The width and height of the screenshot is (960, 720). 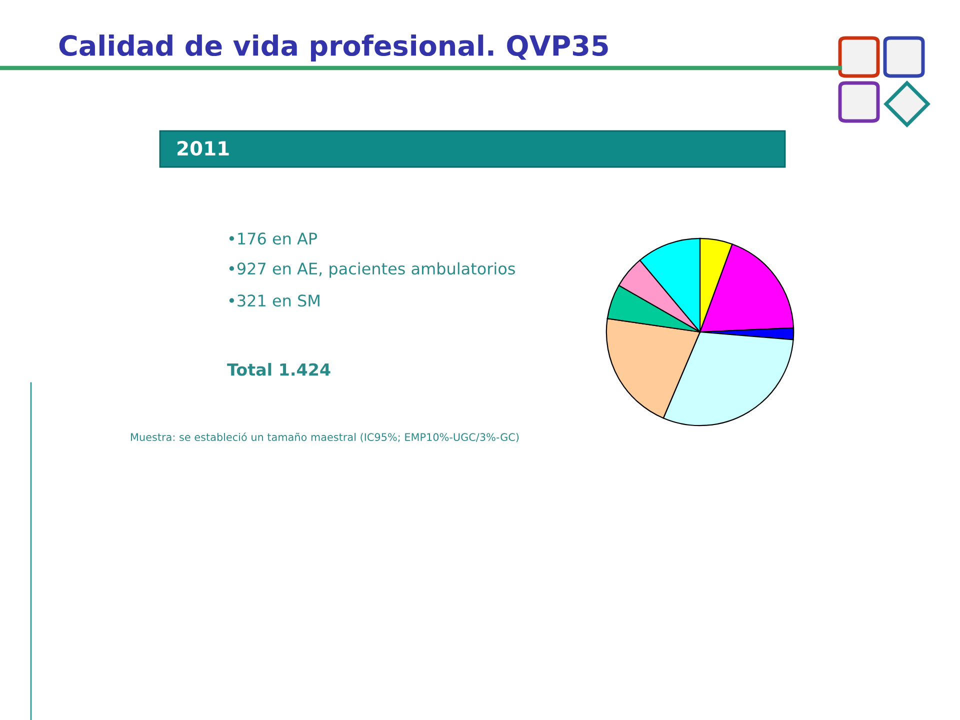 What do you see at coordinates (273, 238) in the screenshot?
I see `text: •176 en AP` at bounding box center [273, 238].